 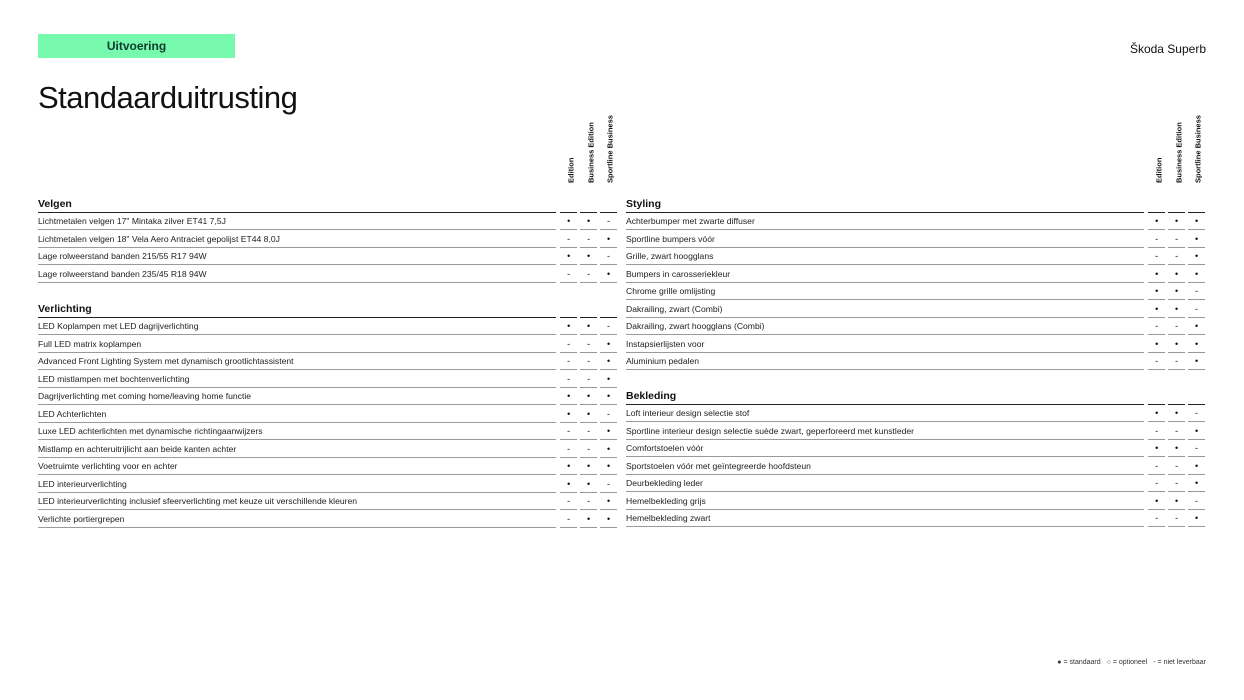 I want to click on feature-label: Comfortstoelen vóór, so click(x=885, y=449).